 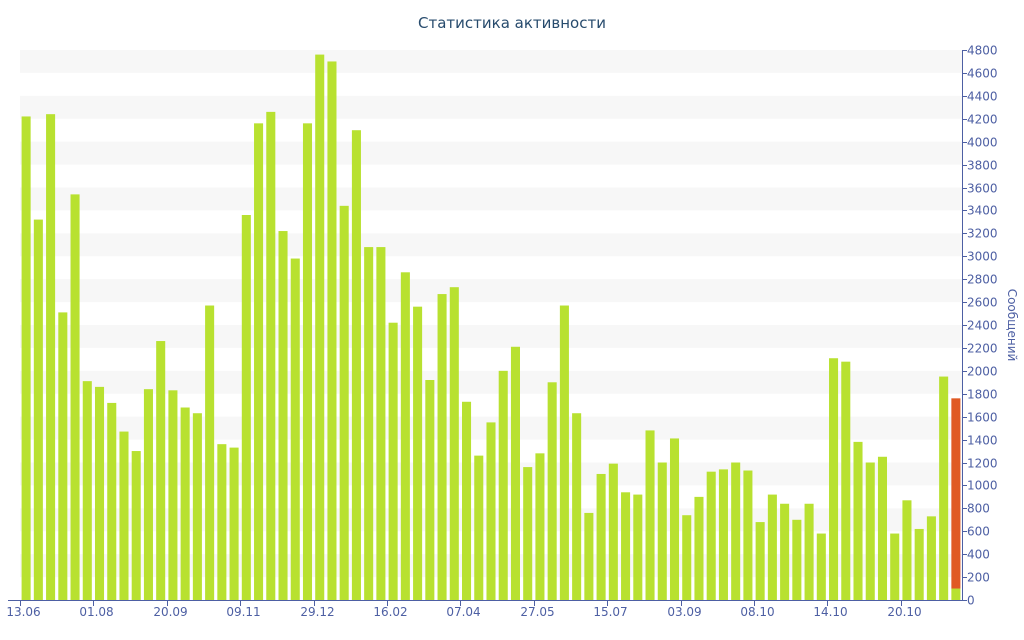 I want to click on bar-base, so click(x=956, y=594).